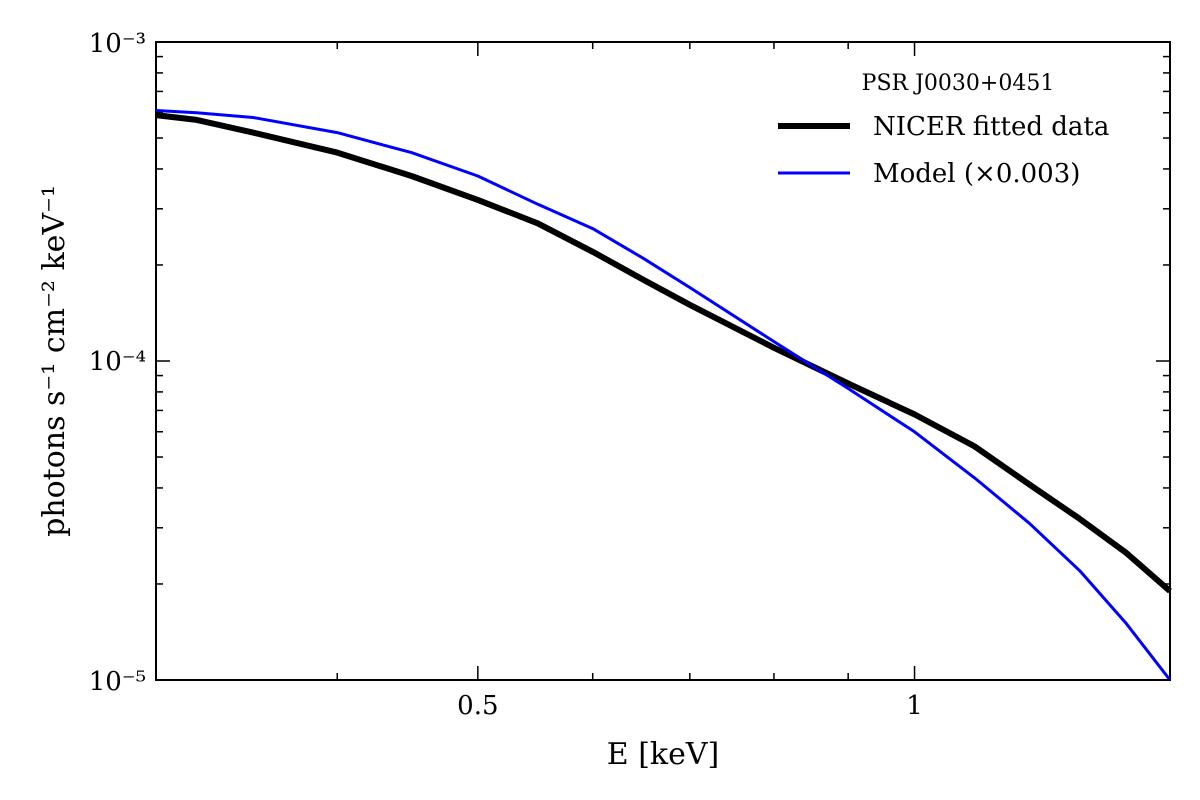 The image size is (1200, 800). What do you see at coordinates (663, 754) in the screenshot?
I see `x-axis-label: E [keV]` at bounding box center [663, 754].